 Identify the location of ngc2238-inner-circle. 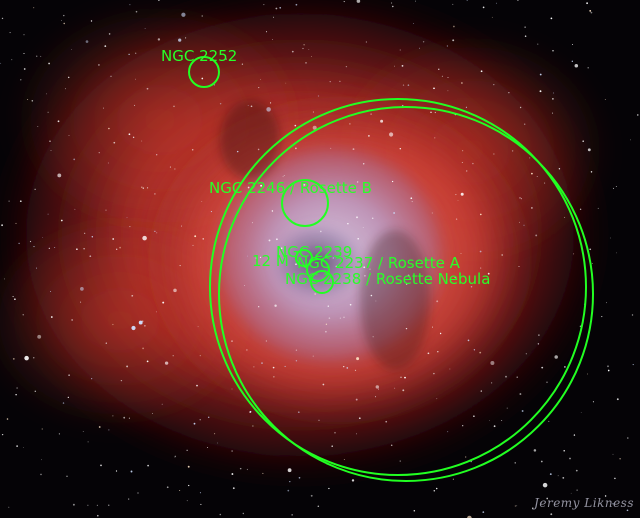
(322, 282).